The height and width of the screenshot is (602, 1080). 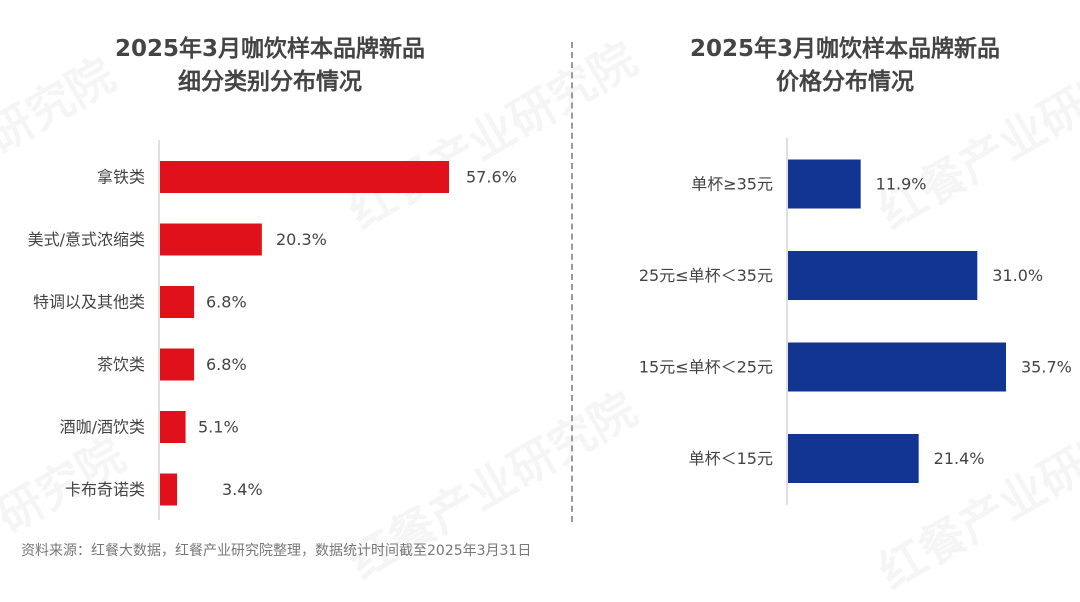 What do you see at coordinates (270, 49) in the screenshot?
I see `left-title-line-1: 2025年3月咖饮样本品牌新品` at bounding box center [270, 49].